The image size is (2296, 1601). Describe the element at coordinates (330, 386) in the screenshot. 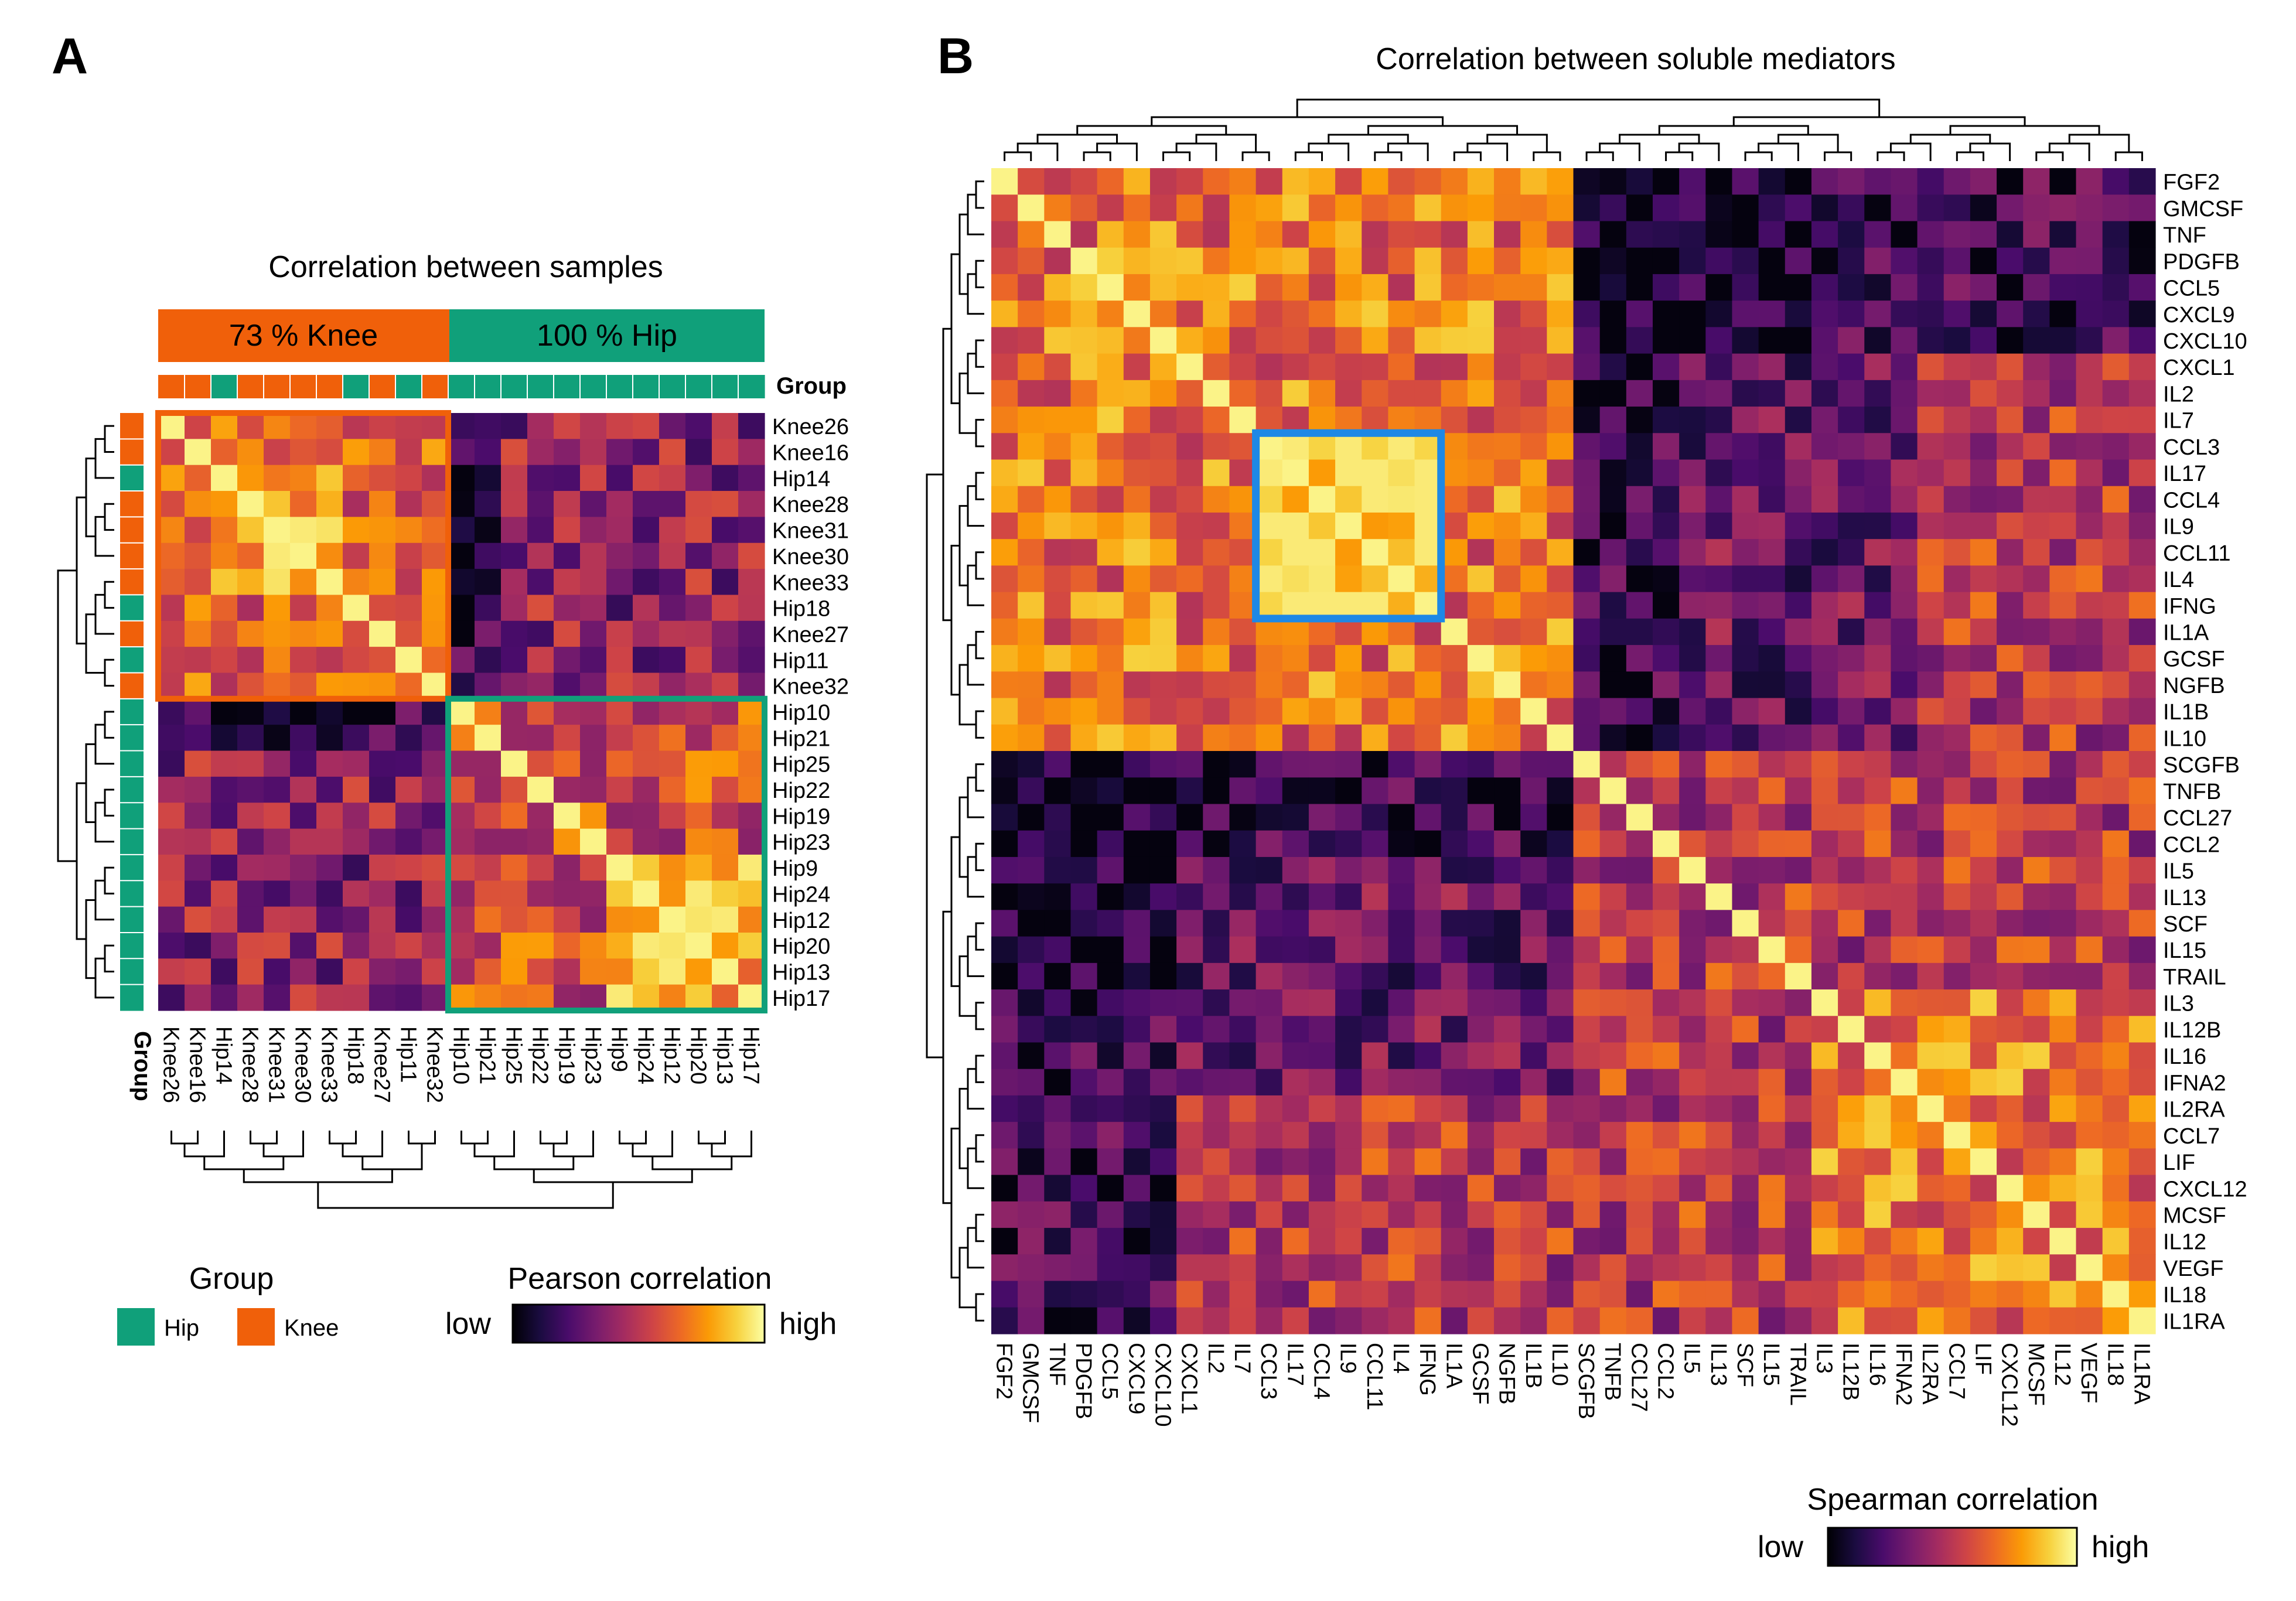

I see `group-cell-knee` at that location.